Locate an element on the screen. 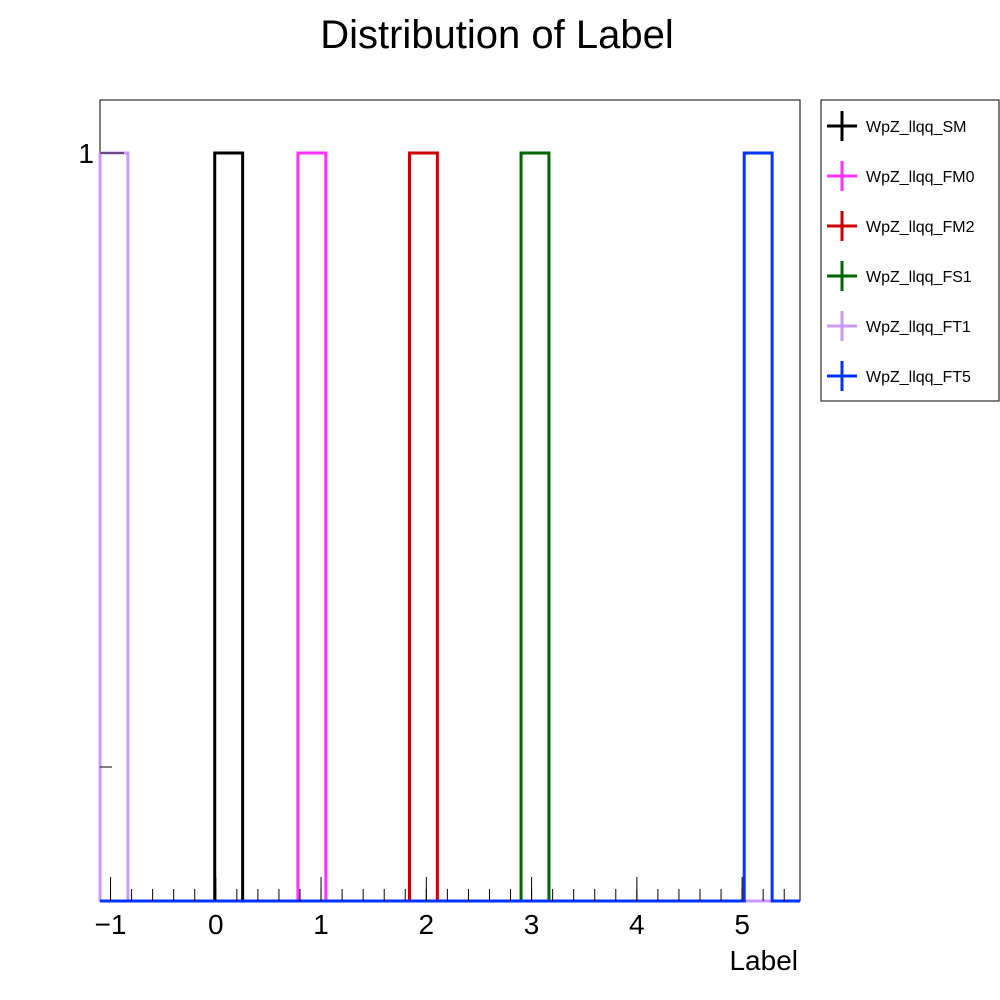  x-tick-label: 1 is located at coordinates (321, 924).